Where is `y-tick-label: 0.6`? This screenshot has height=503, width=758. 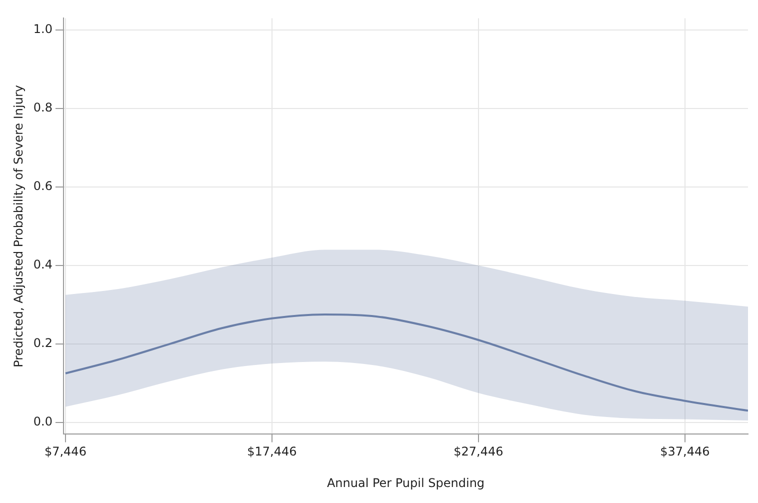 y-tick-label: 0.6 is located at coordinates (42, 186).